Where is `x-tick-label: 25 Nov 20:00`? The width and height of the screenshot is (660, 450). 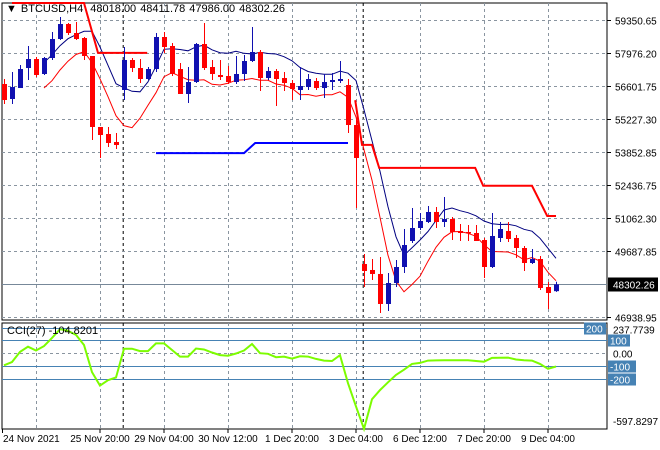
x-tick-label: 25 Nov 20:00 is located at coordinates (100, 439).